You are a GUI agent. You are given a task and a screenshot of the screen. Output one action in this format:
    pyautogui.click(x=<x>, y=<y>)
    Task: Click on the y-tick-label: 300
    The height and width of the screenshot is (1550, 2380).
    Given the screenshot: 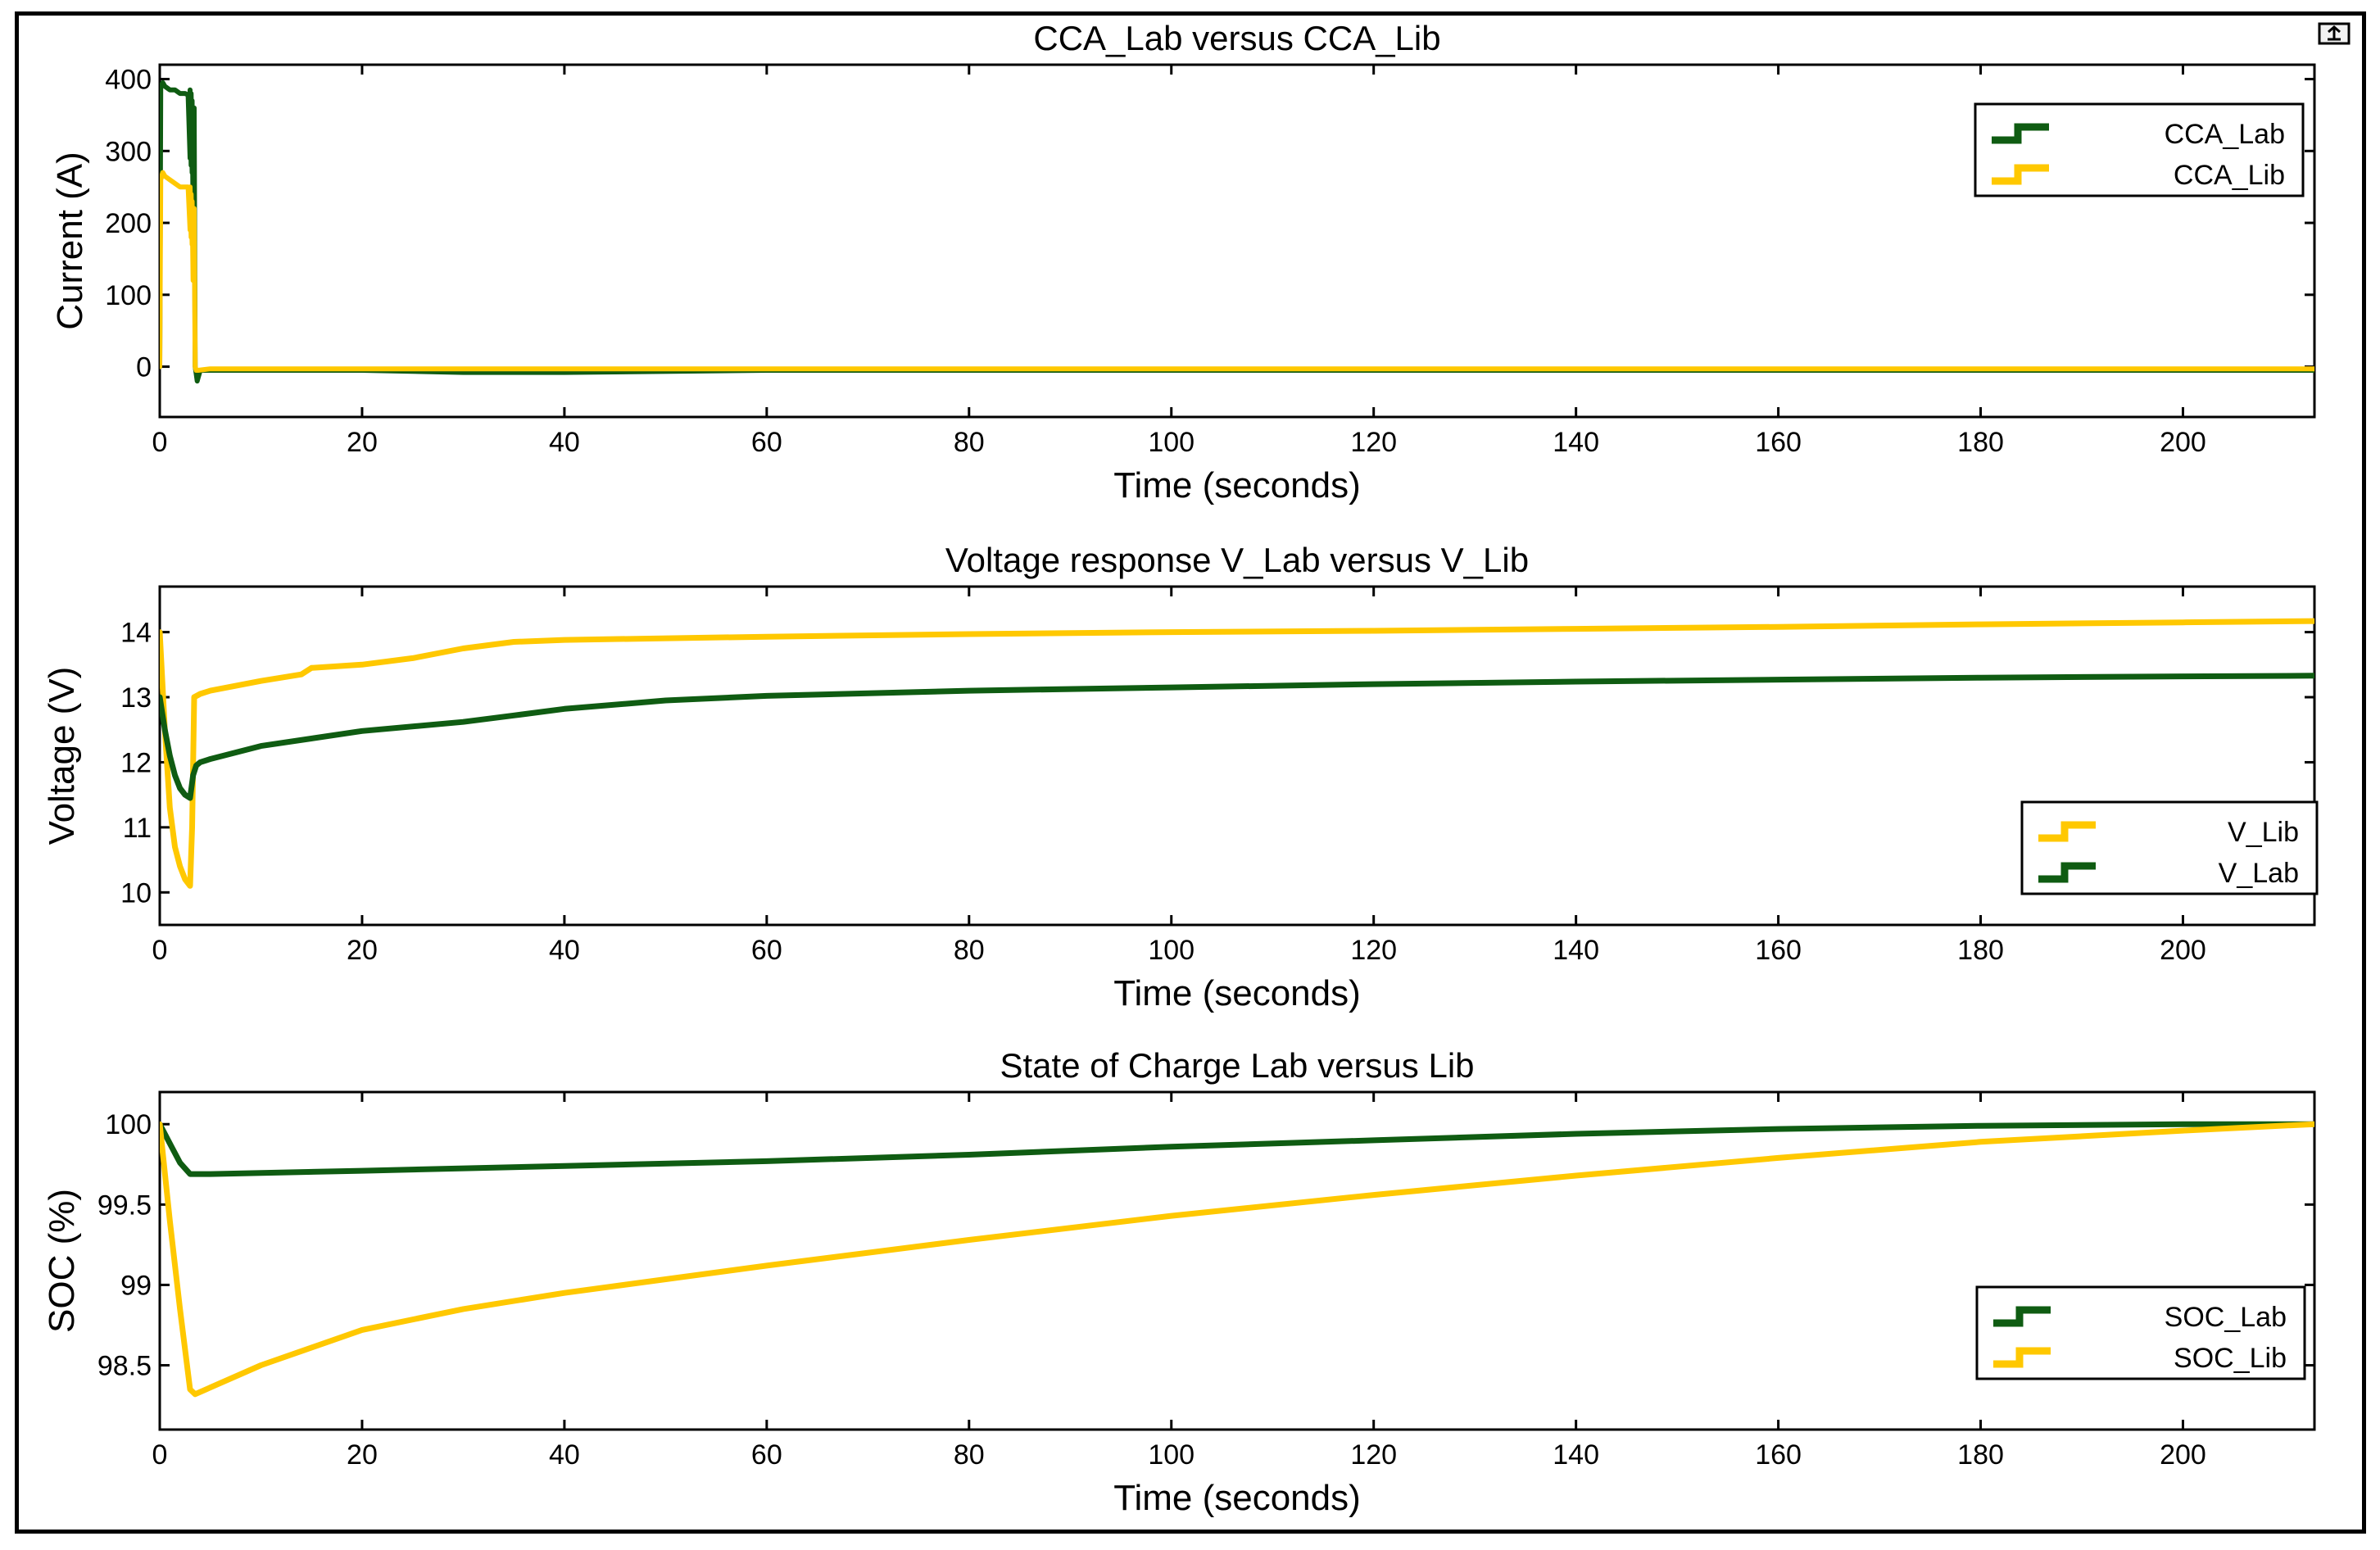 What is the action you would take?
    pyautogui.click(x=129, y=151)
    